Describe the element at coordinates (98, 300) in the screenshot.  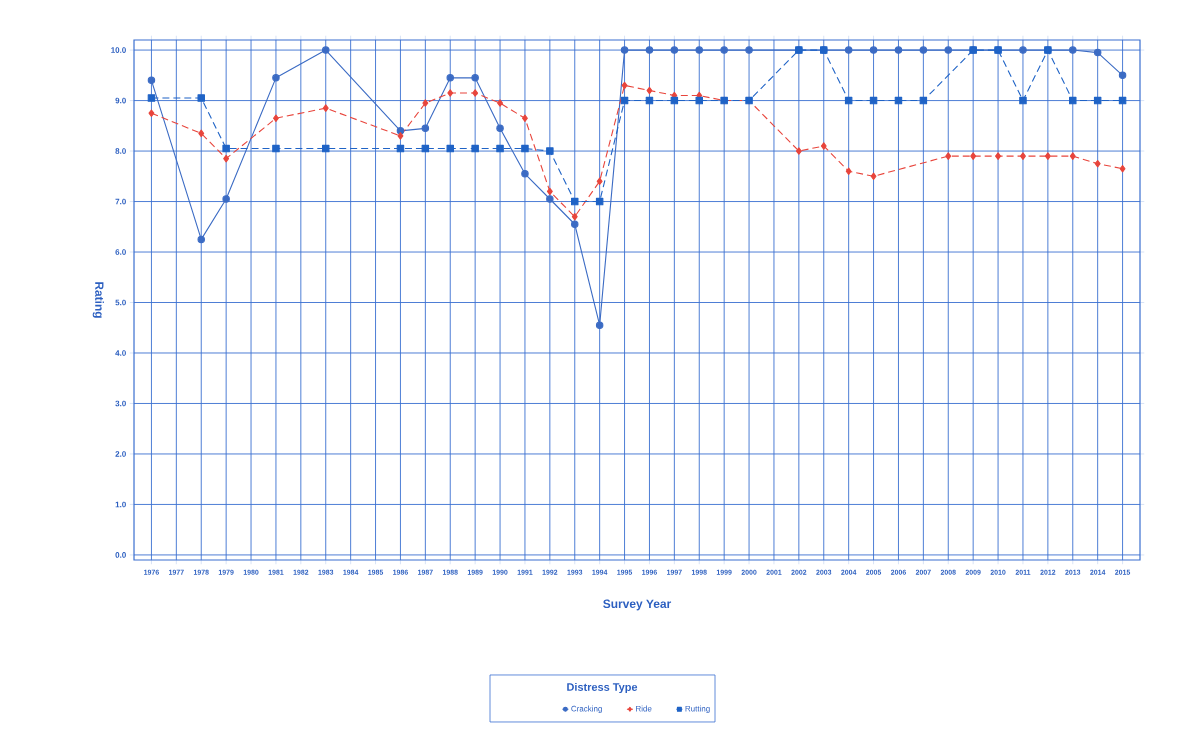
I see `y-axis-title: Rating` at that location.